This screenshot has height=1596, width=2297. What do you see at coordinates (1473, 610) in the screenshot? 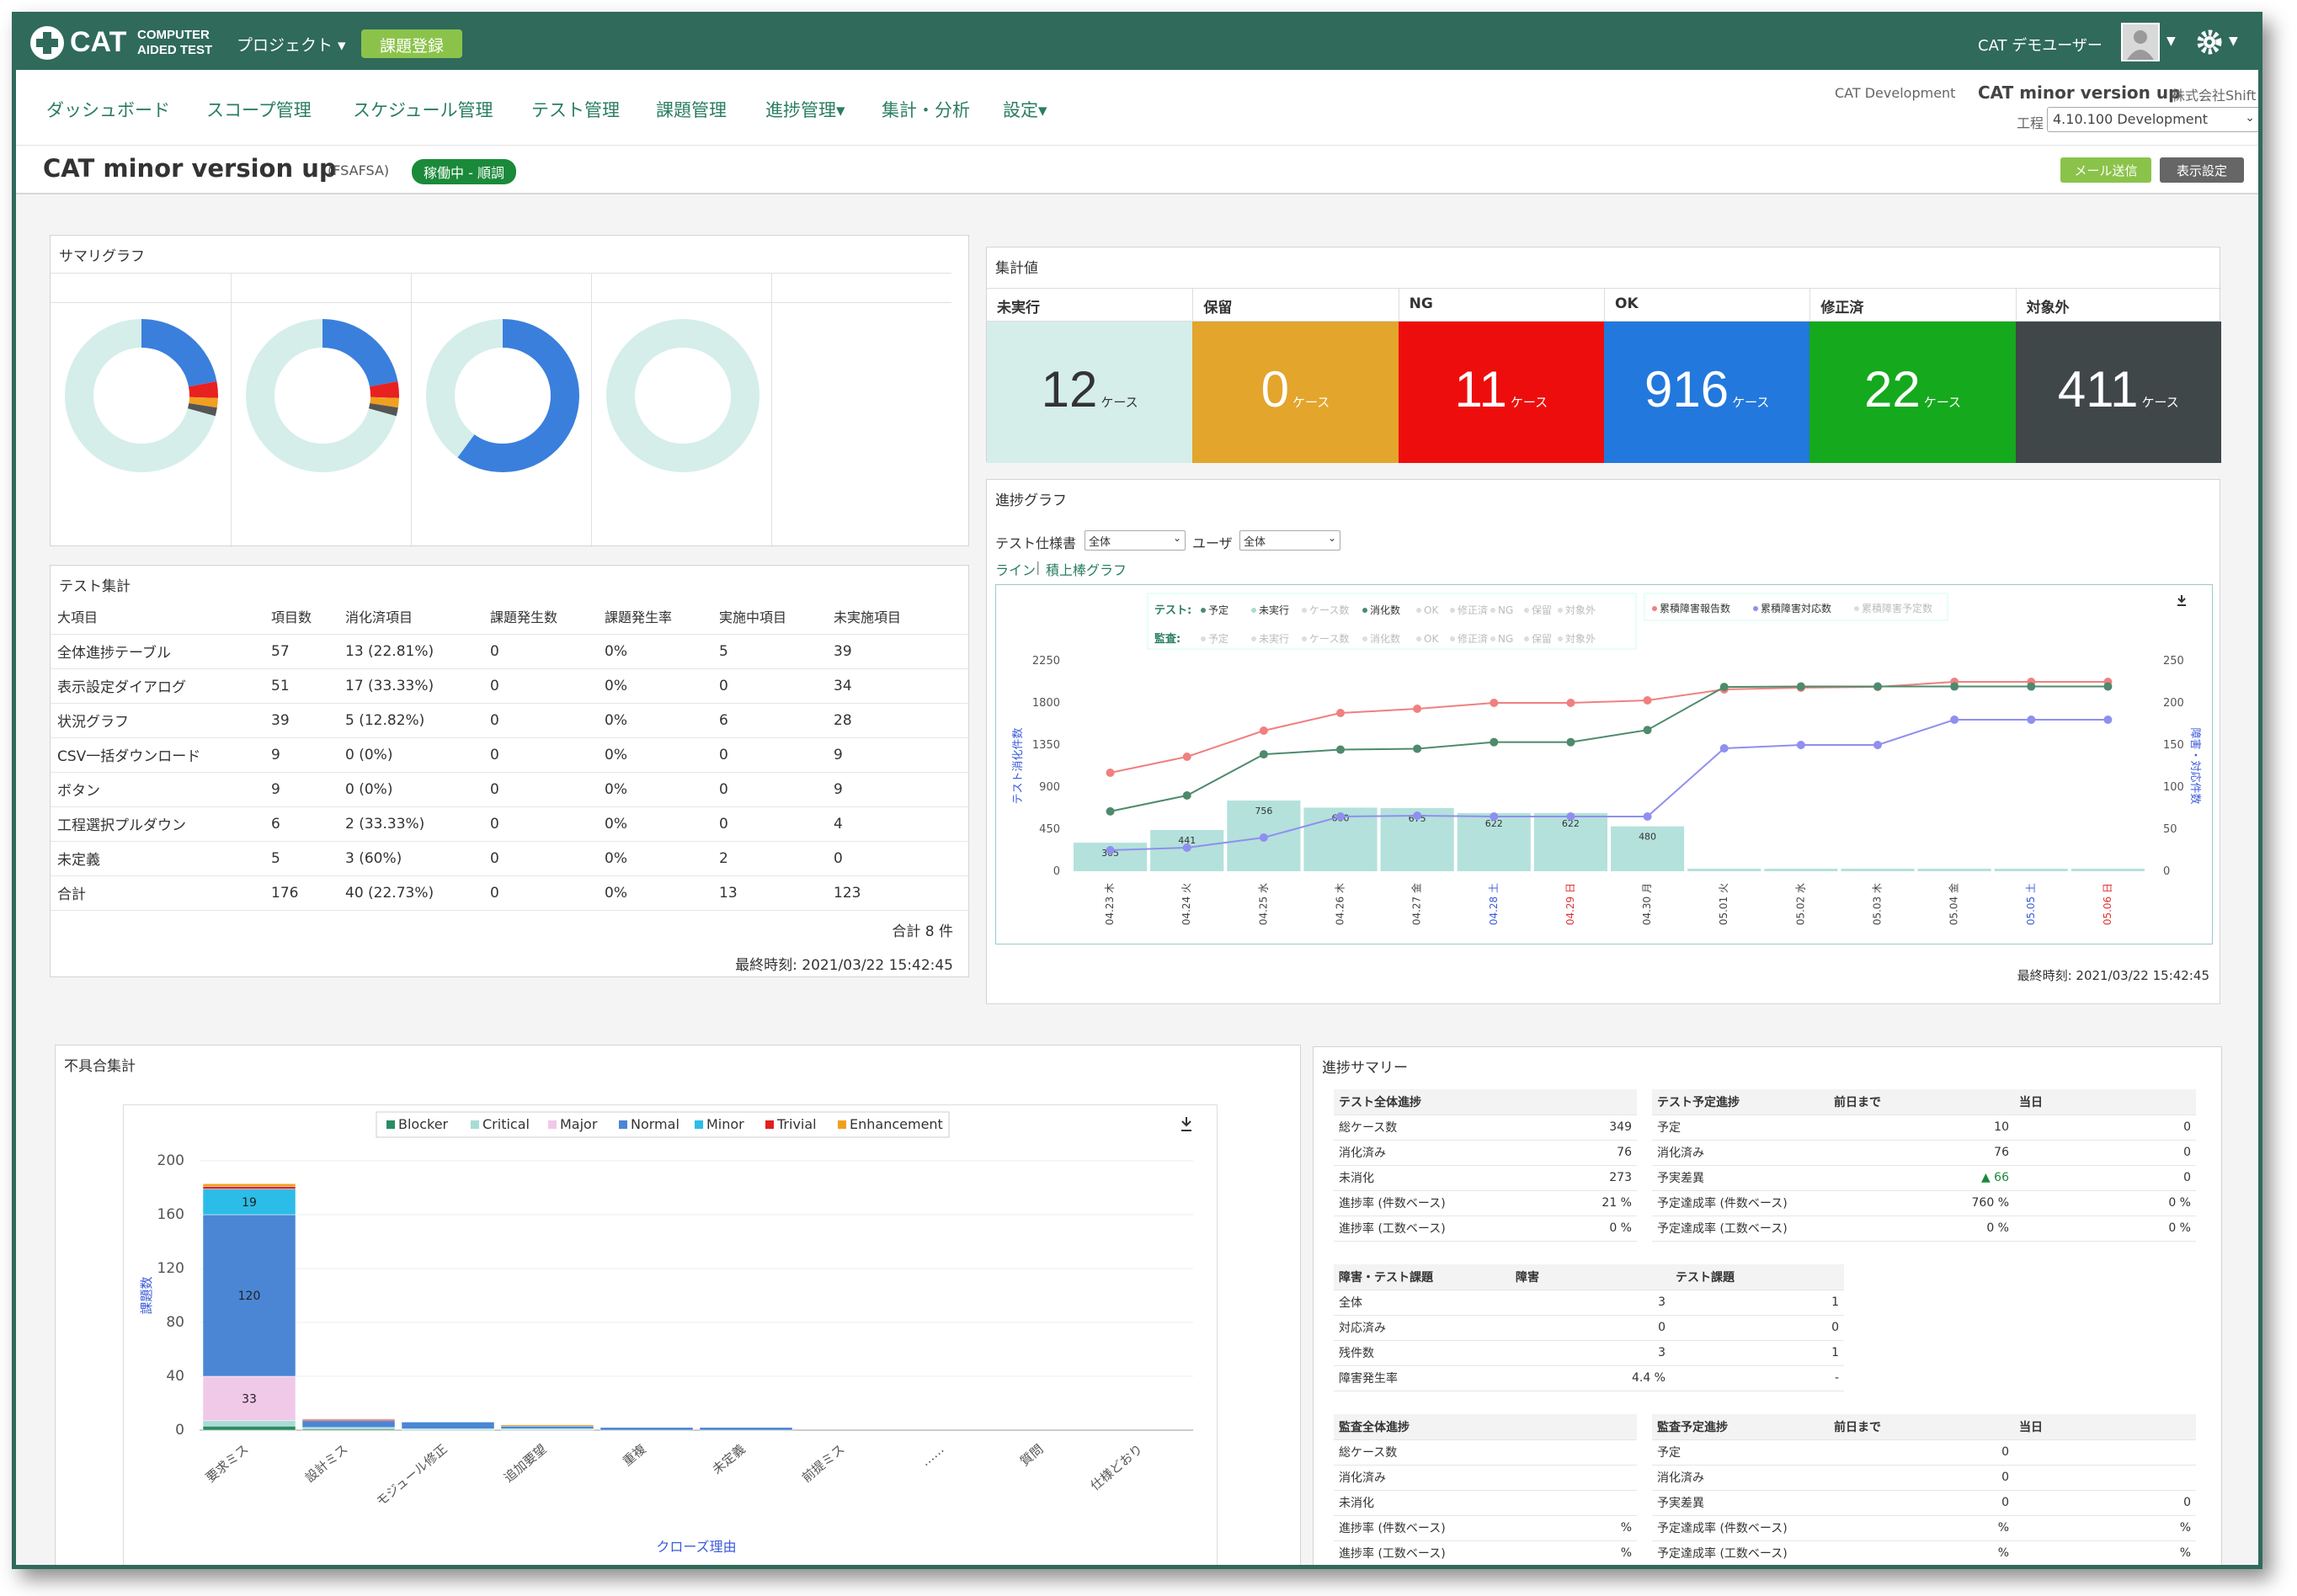
I see `legend-item: 修正済` at bounding box center [1473, 610].